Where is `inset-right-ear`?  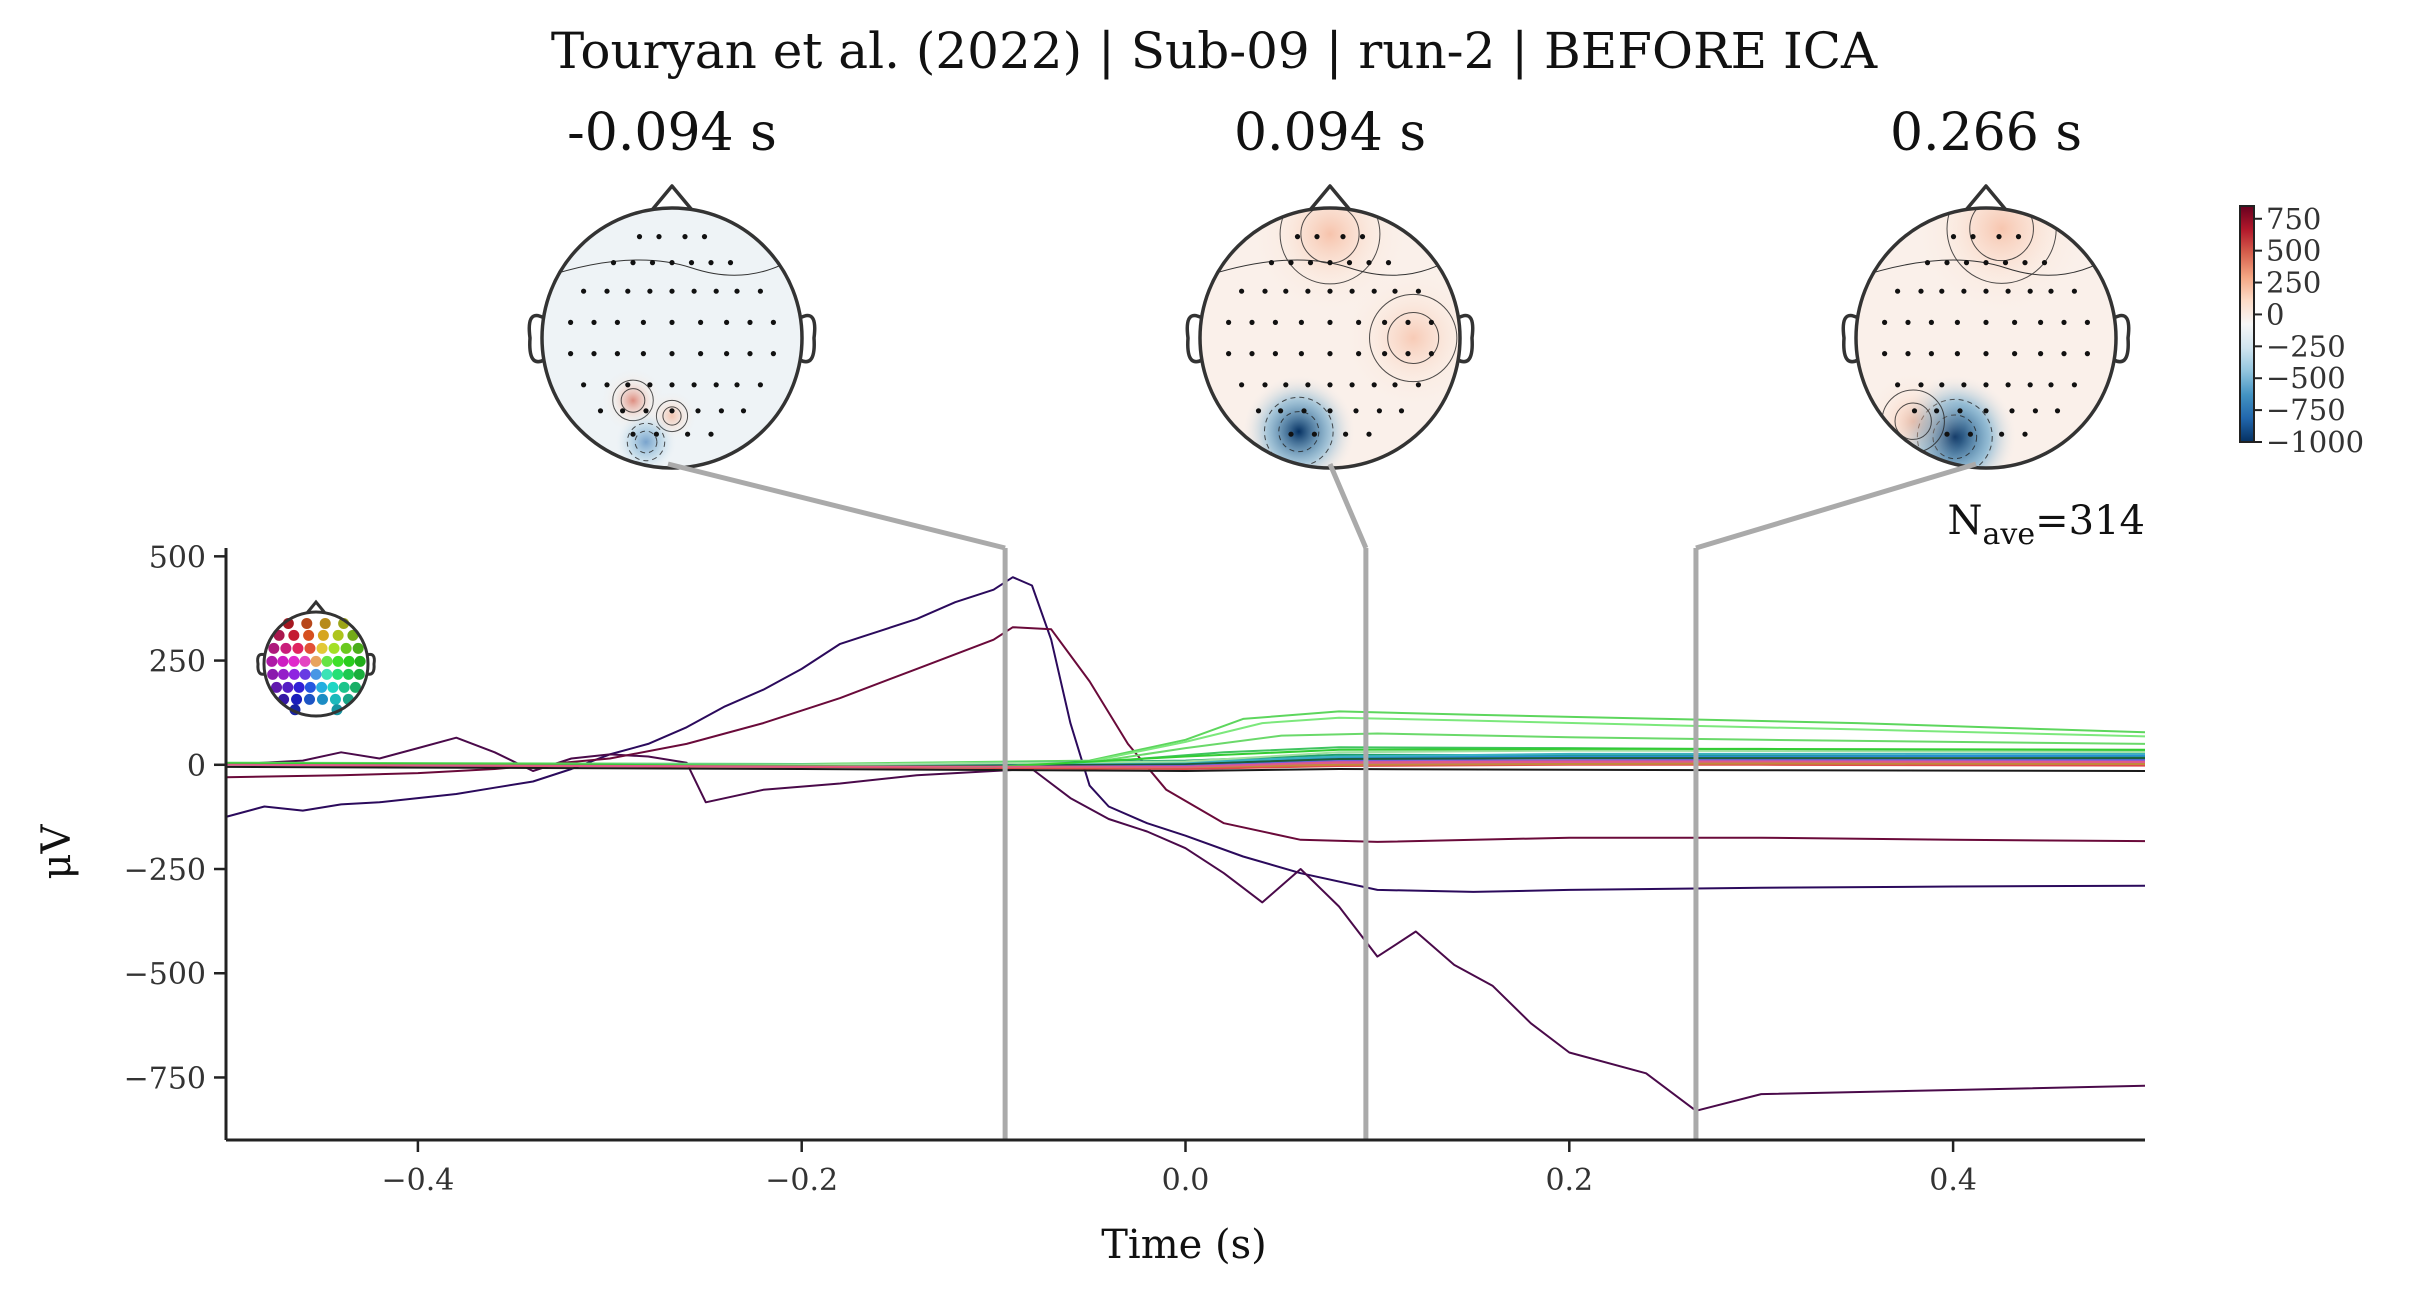
inset-right-ear is located at coordinates (371, 664).